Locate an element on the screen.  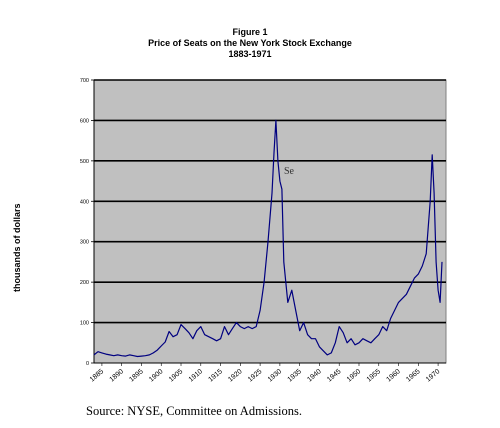
x-tick-label: 1955 is located at coordinates (374, 375).